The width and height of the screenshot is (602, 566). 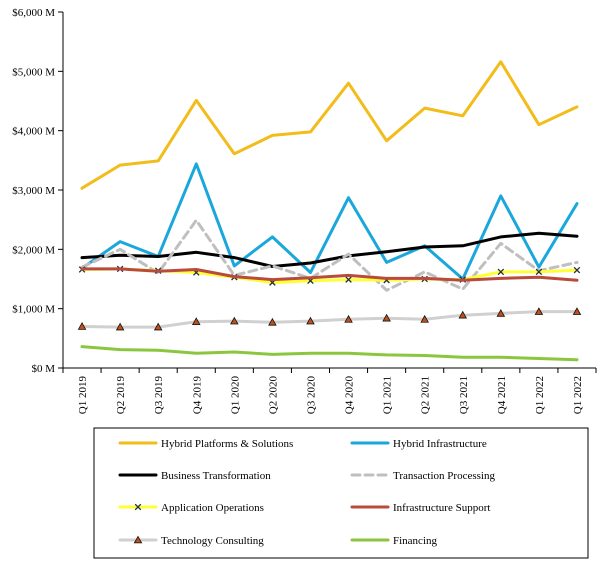 What do you see at coordinates (33, 310) in the screenshot?
I see `y-tick-label: $1,000 M` at bounding box center [33, 310].